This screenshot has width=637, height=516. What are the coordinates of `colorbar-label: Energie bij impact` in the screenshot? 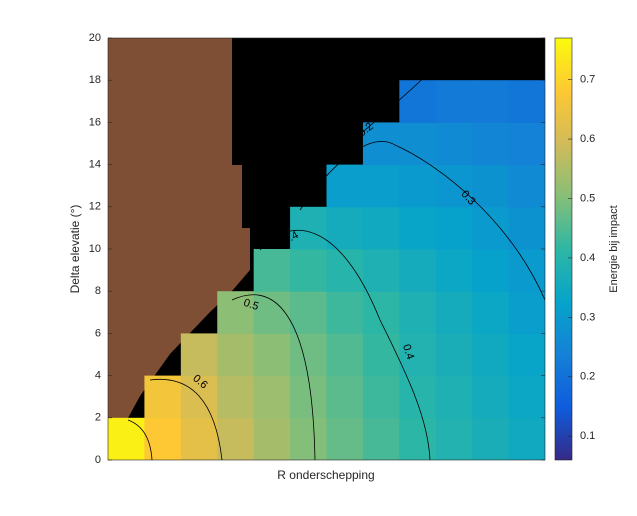 It's located at (614, 248).